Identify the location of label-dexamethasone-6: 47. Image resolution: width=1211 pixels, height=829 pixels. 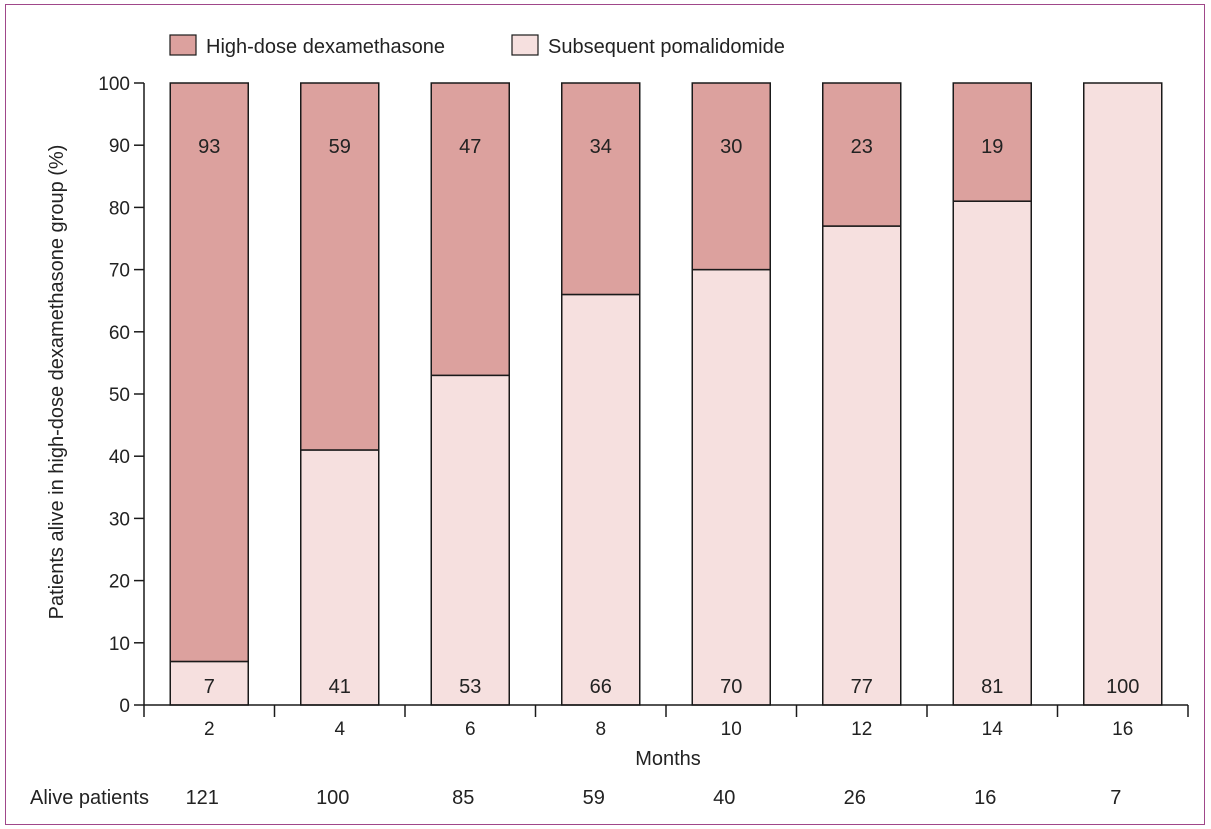
(470, 147).